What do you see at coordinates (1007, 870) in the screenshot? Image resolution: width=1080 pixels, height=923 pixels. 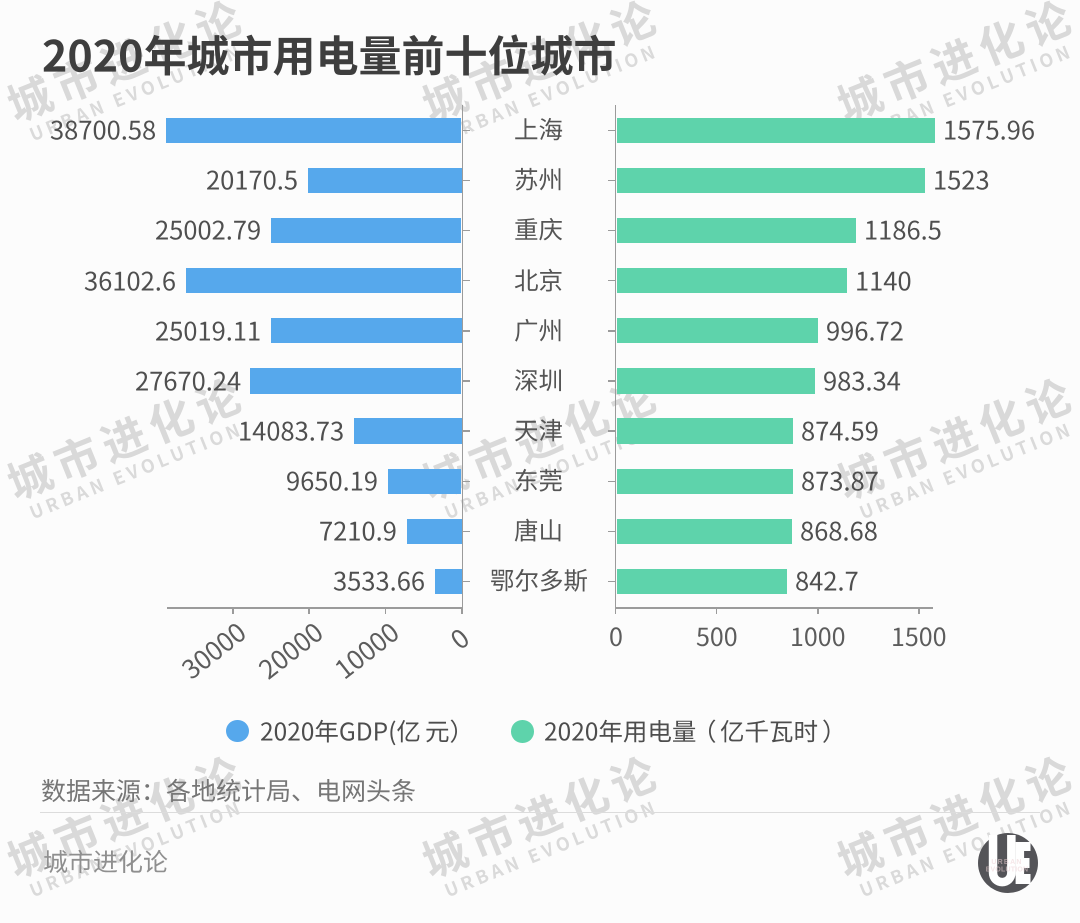 I see `svg-text: EVOLUTION` at bounding box center [1007, 870].